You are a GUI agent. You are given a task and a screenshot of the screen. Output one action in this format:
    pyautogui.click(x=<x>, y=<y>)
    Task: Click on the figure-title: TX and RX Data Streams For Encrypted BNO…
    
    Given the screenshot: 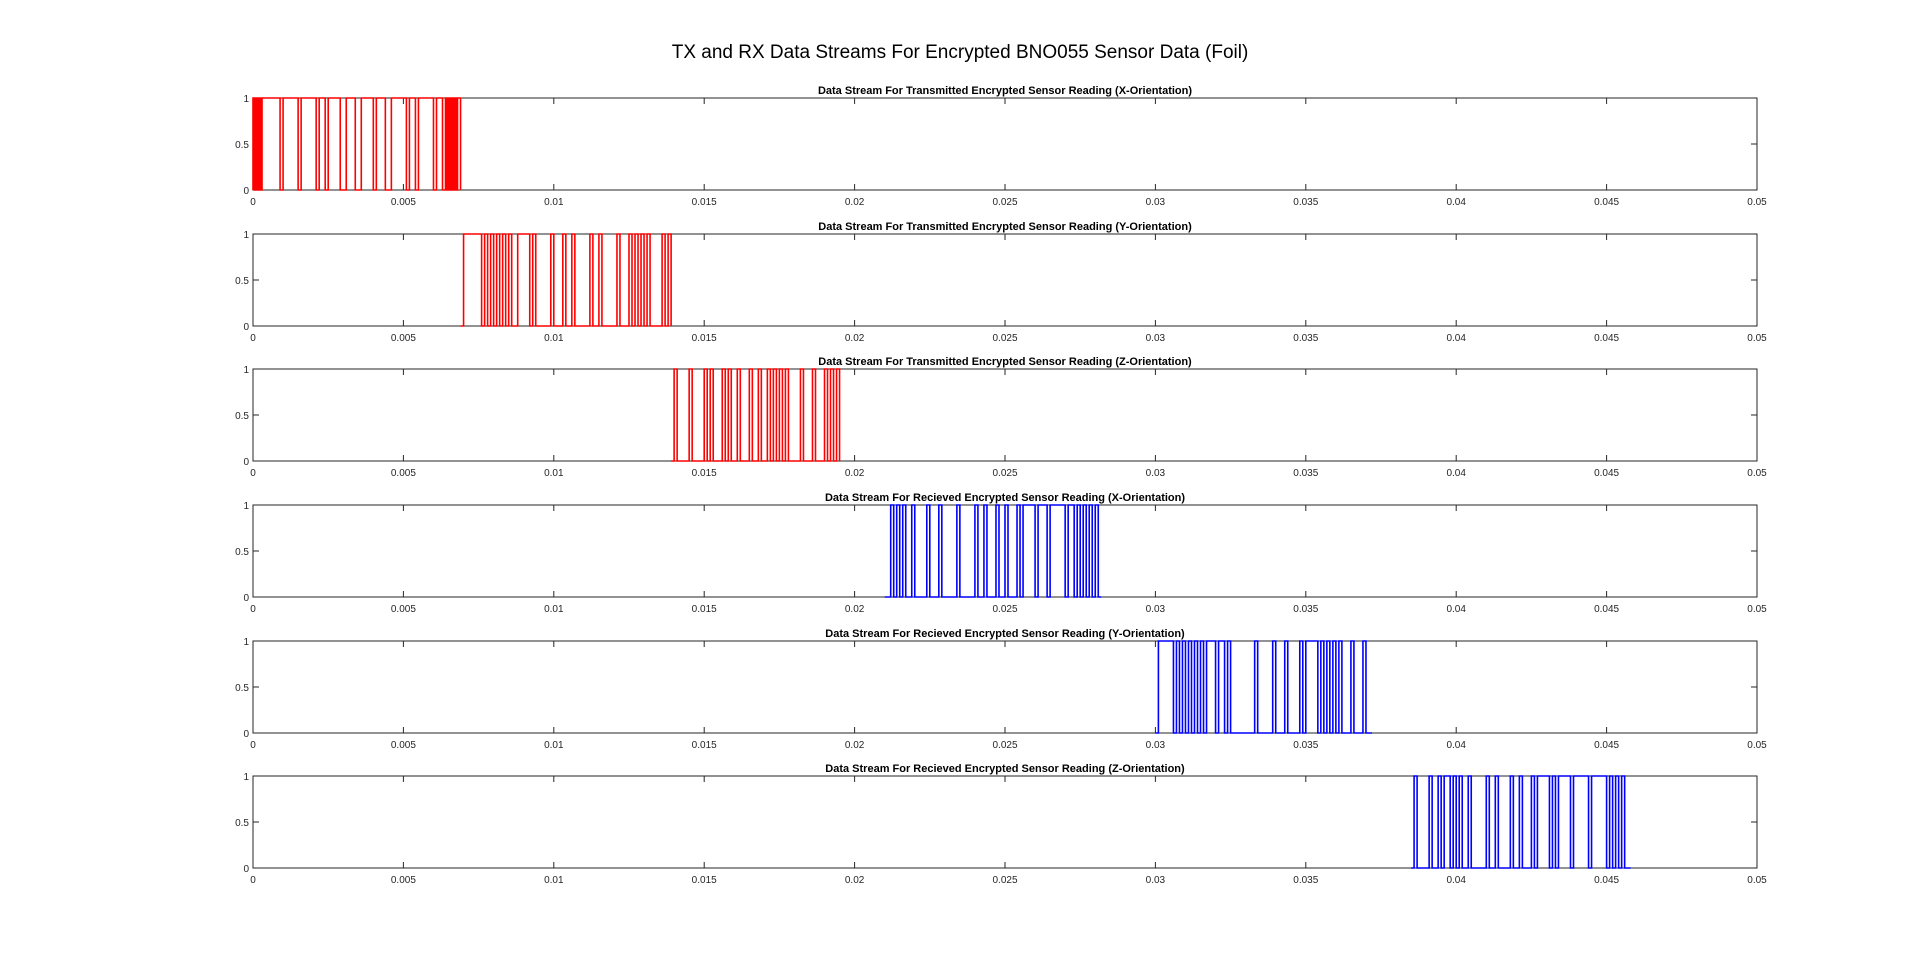 What is the action you would take?
    pyautogui.click(x=960, y=52)
    